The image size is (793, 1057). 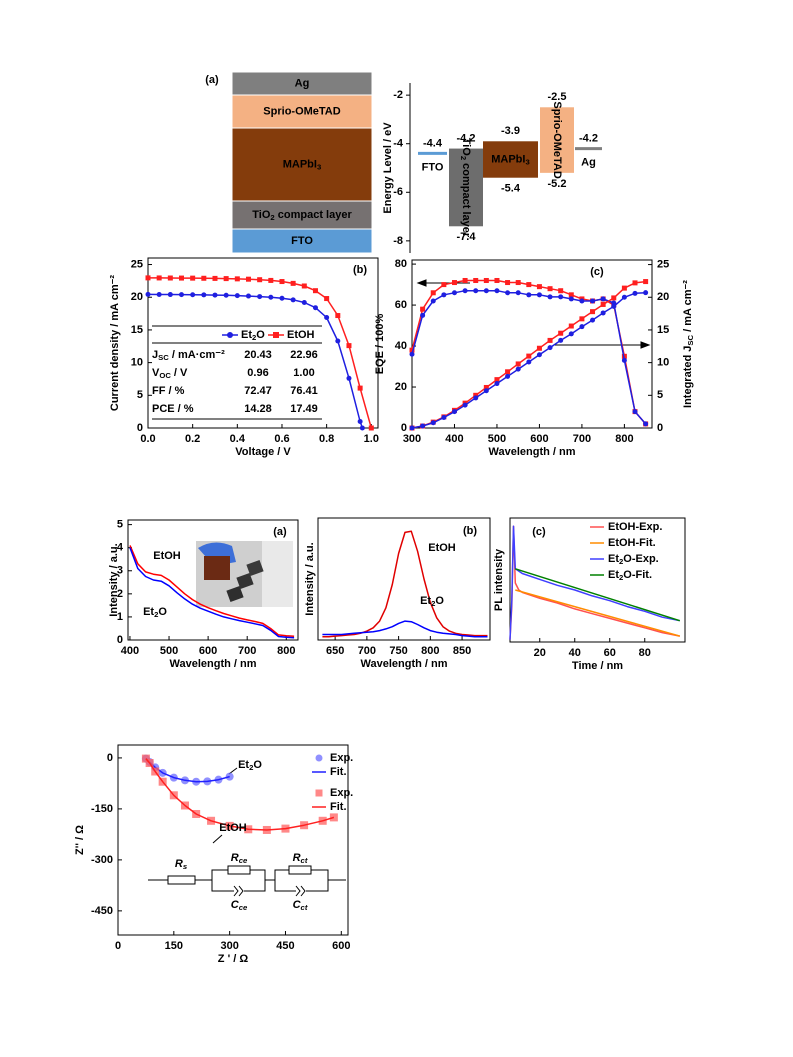 I want to click on level-value: -5.4, so click(x=511, y=189).